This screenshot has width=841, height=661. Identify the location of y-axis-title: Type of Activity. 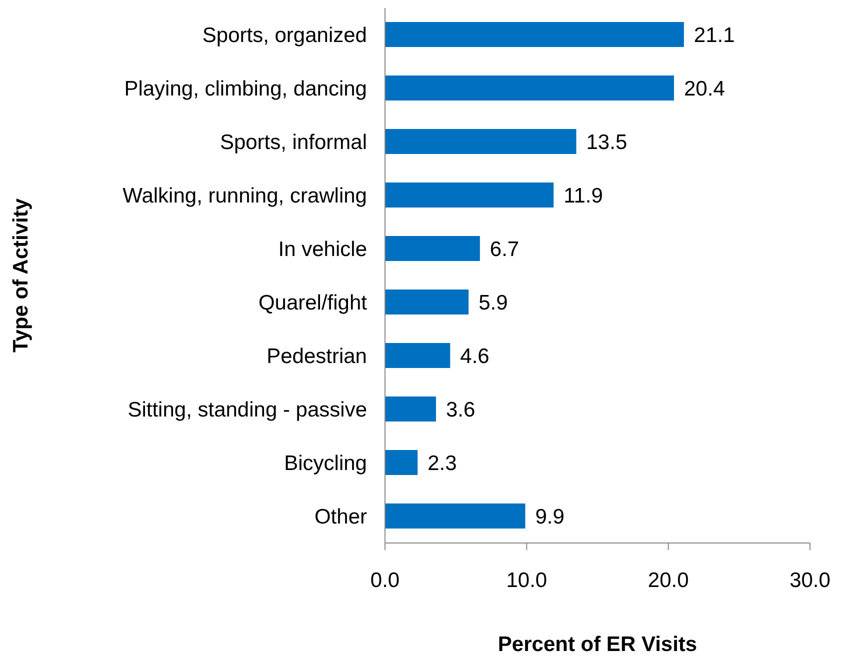
(20, 275).